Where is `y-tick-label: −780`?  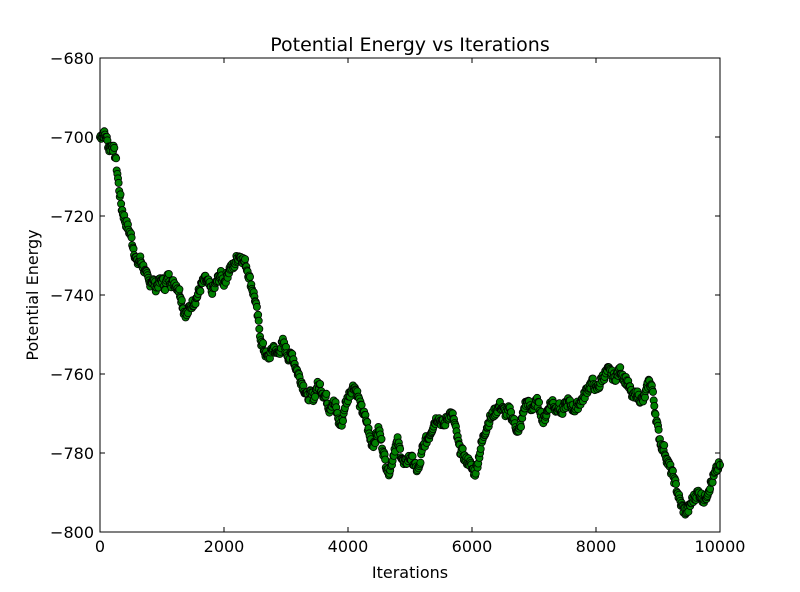
y-tick-label: −780 is located at coordinates (72, 453).